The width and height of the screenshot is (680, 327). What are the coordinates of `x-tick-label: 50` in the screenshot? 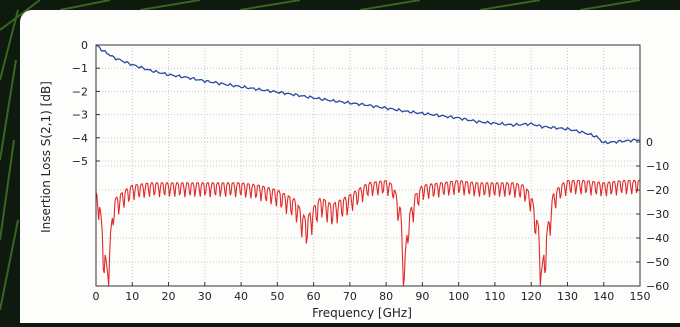 It's located at (277, 296).